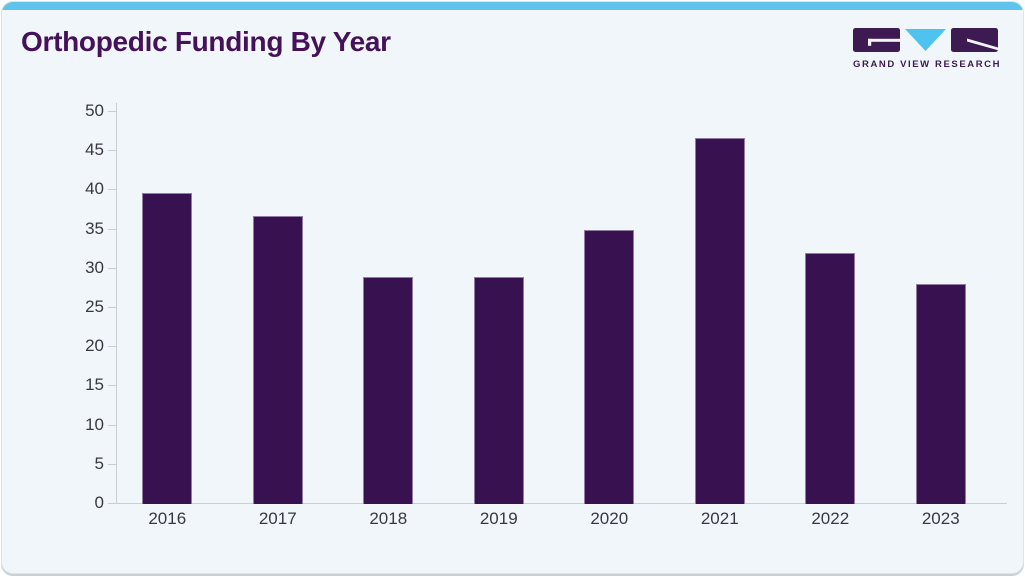  I want to click on bar-slot-2023, so click(941, 308).